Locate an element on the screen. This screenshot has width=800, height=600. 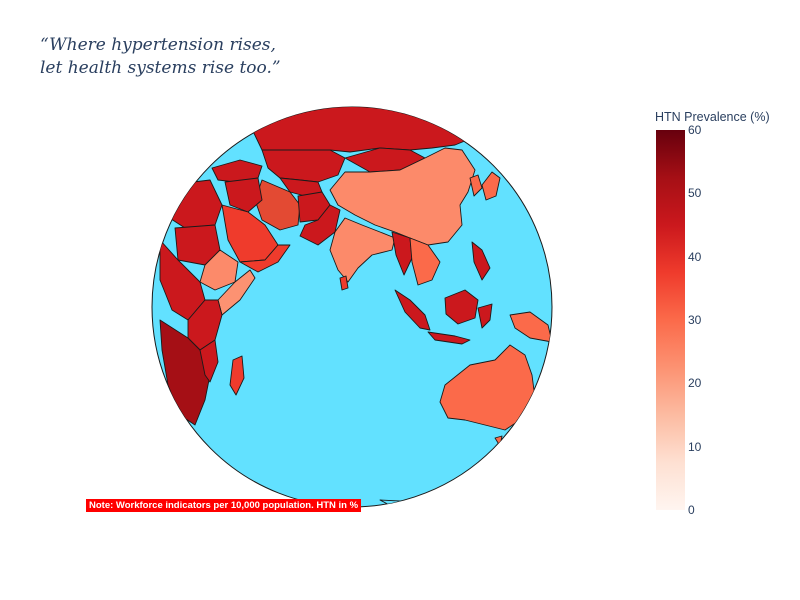
country-myanmar is located at coordinates (402, 253).